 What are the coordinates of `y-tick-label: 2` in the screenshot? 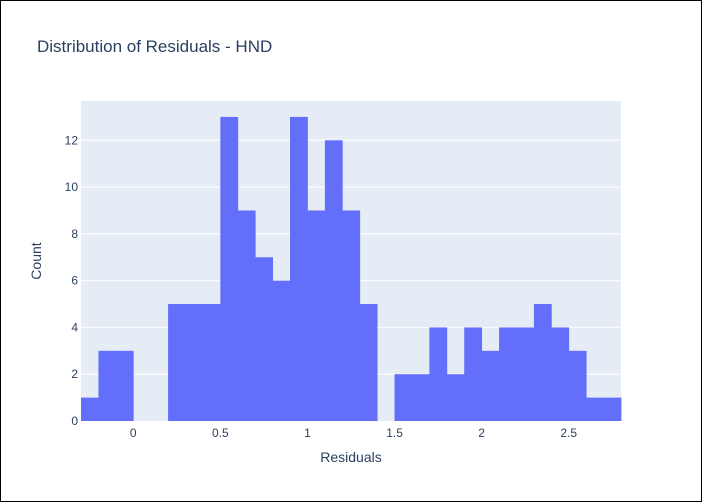 It's located at (74, 374).